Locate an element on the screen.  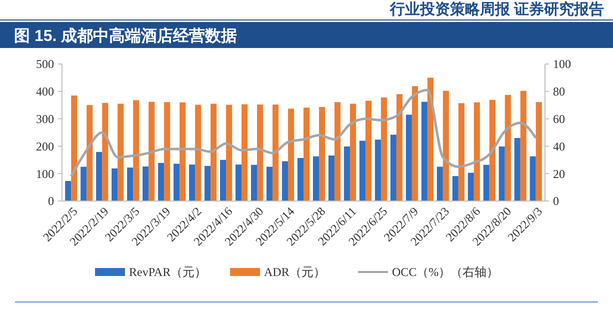
y2-tick-label: 100 is located at coordinates (562, 64).